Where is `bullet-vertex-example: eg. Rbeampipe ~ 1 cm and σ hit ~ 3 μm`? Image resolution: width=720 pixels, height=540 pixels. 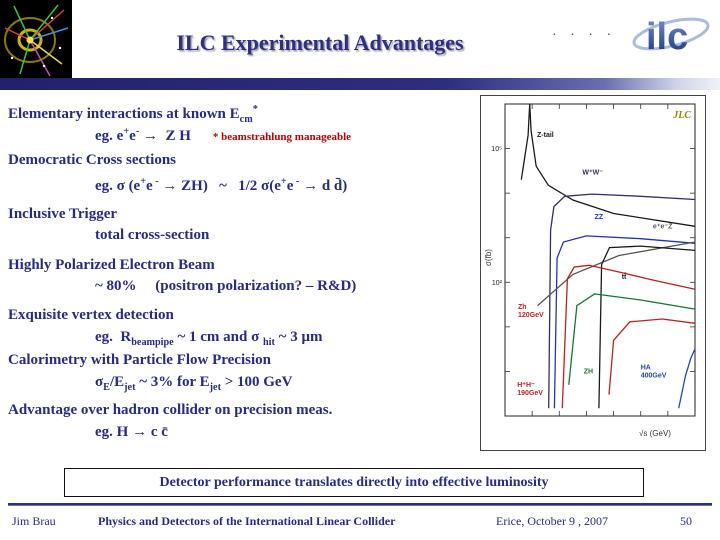
bullet-vertex-example: eg. Rbeampipe ~ 1 cm and σ hit ~ 3 μm is located at coordinates (209, 338).